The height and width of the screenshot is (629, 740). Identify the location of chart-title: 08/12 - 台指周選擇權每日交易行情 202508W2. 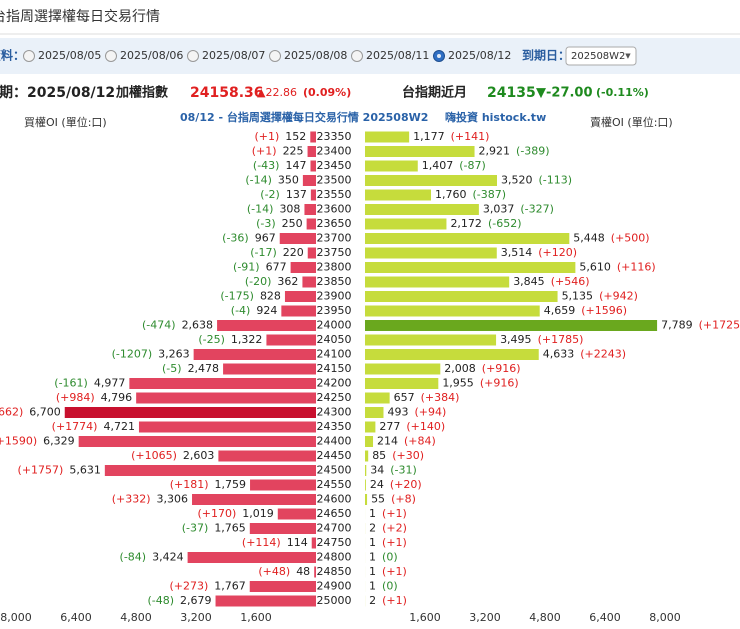
(304, 117).